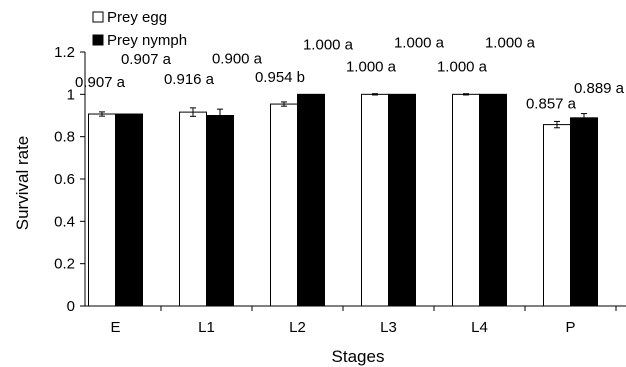 Image resolution: width=626 pixels, height=367 pixels. Describe the element at coordinates (115, 327) in the screenshot. I see `x-tick-label: E` at that location.